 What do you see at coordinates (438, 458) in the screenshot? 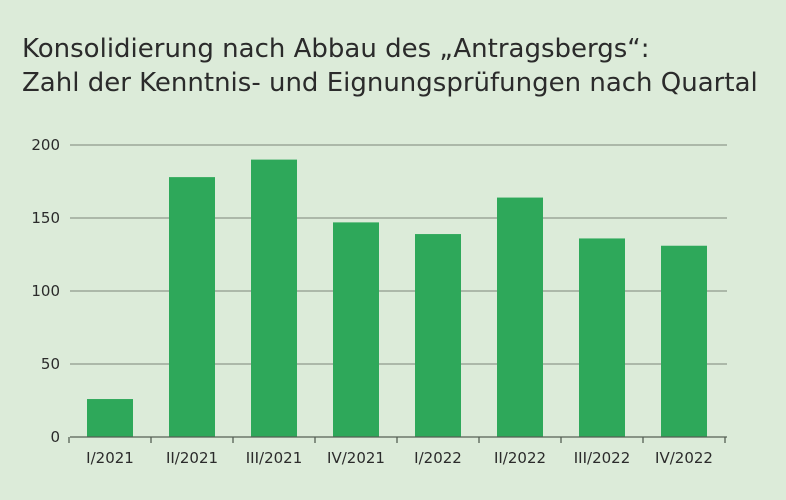
I see `x-tick-label-I-2022: I/2022` at bounding box center [438, 458].